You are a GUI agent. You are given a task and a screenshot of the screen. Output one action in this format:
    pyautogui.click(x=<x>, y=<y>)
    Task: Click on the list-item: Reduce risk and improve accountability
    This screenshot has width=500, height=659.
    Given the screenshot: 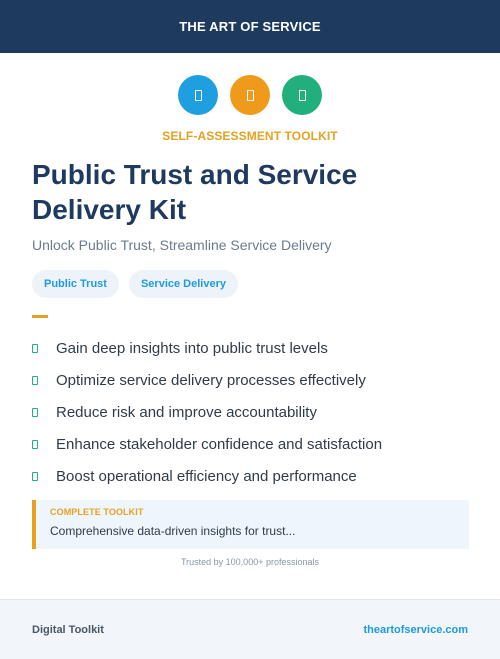 What is the action you would take?
    pyautogui.click(x=252, y=412)
    